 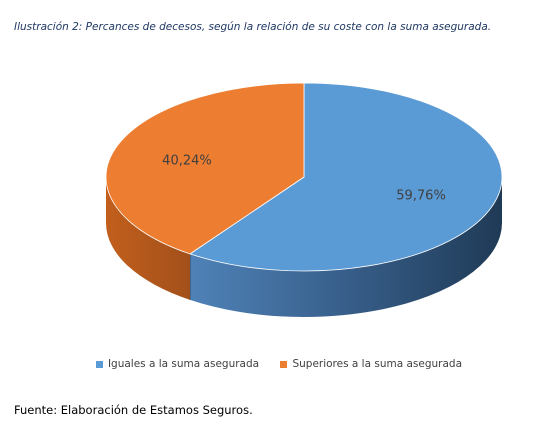 I want to click on legend-label-superiores: Superiores a la suma asegurada, so click(x=377, y=364).